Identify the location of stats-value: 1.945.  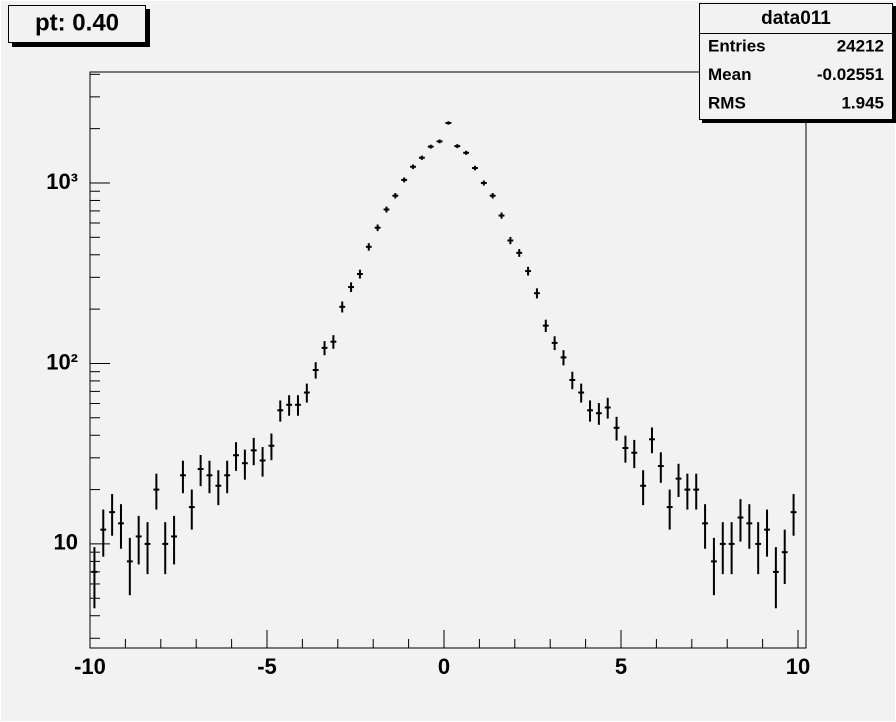
(862, 102).